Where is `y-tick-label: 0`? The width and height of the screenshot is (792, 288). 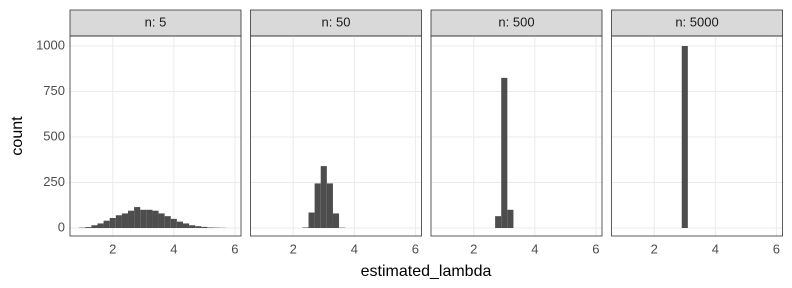
y-tick-label: 0 is located at coordinates (61, 226).